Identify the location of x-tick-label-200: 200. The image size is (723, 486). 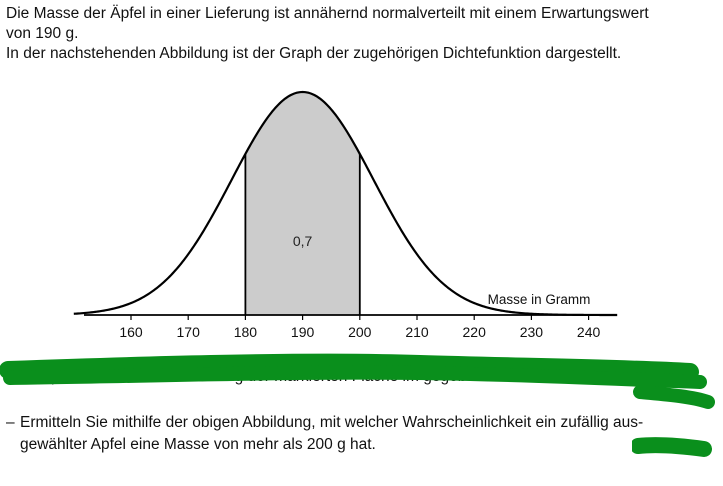
(360, 332).